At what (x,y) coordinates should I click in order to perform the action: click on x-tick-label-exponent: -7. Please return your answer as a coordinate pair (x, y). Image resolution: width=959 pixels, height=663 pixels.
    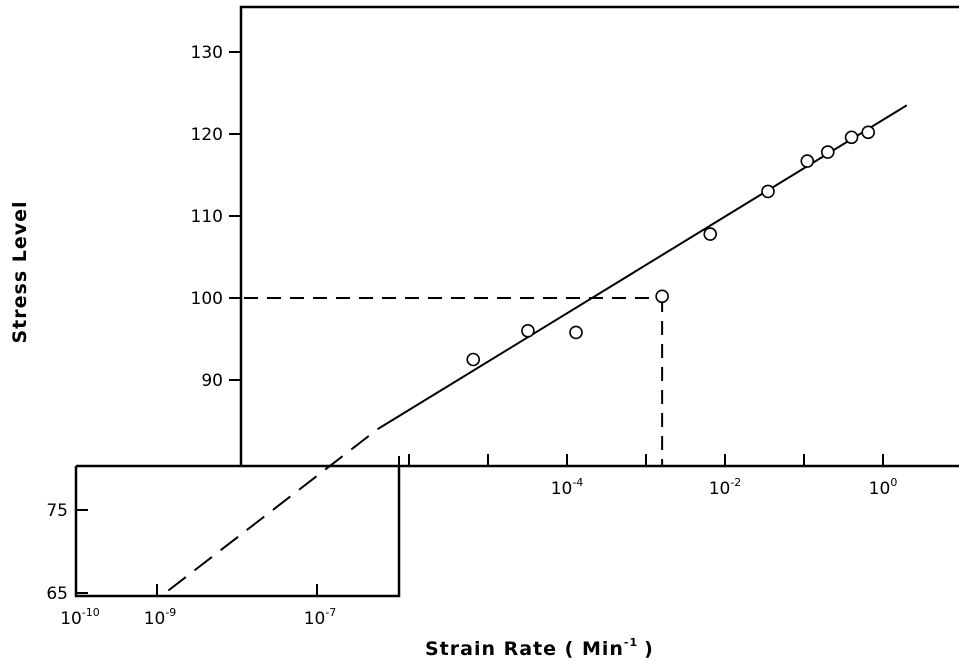
    Looking at the image, I should click on (330, 612).